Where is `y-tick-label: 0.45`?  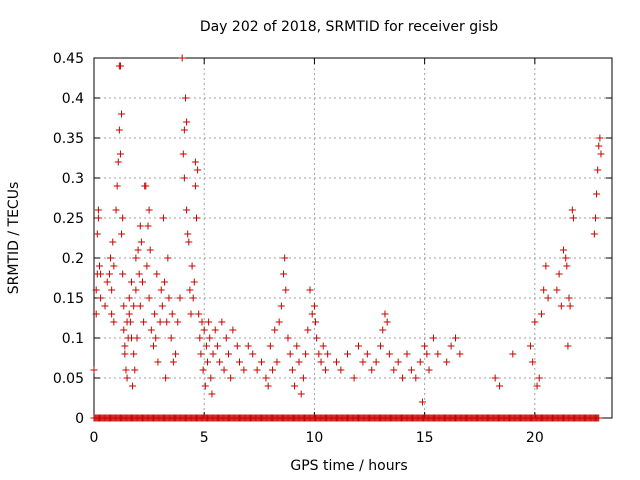
y-tick-label: 0.45 is located at coordinates (68, 59).